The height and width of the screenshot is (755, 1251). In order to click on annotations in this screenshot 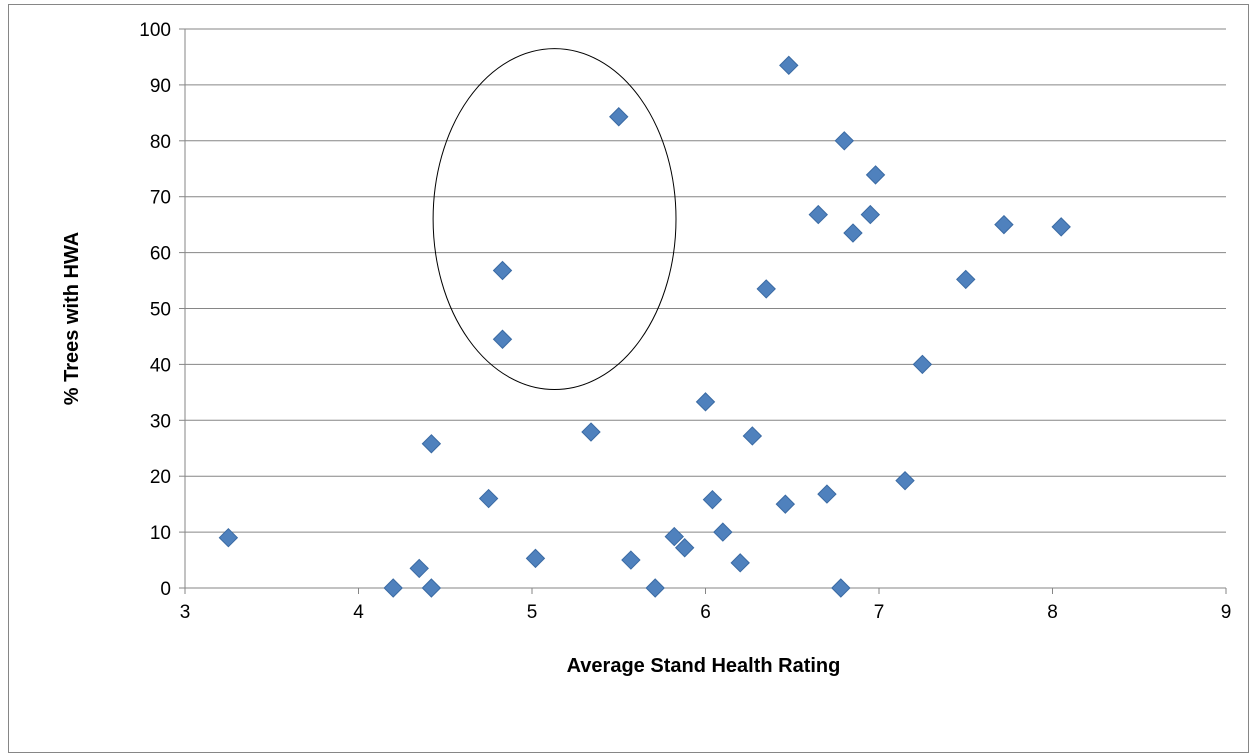, I will do `click(554, 219)`.